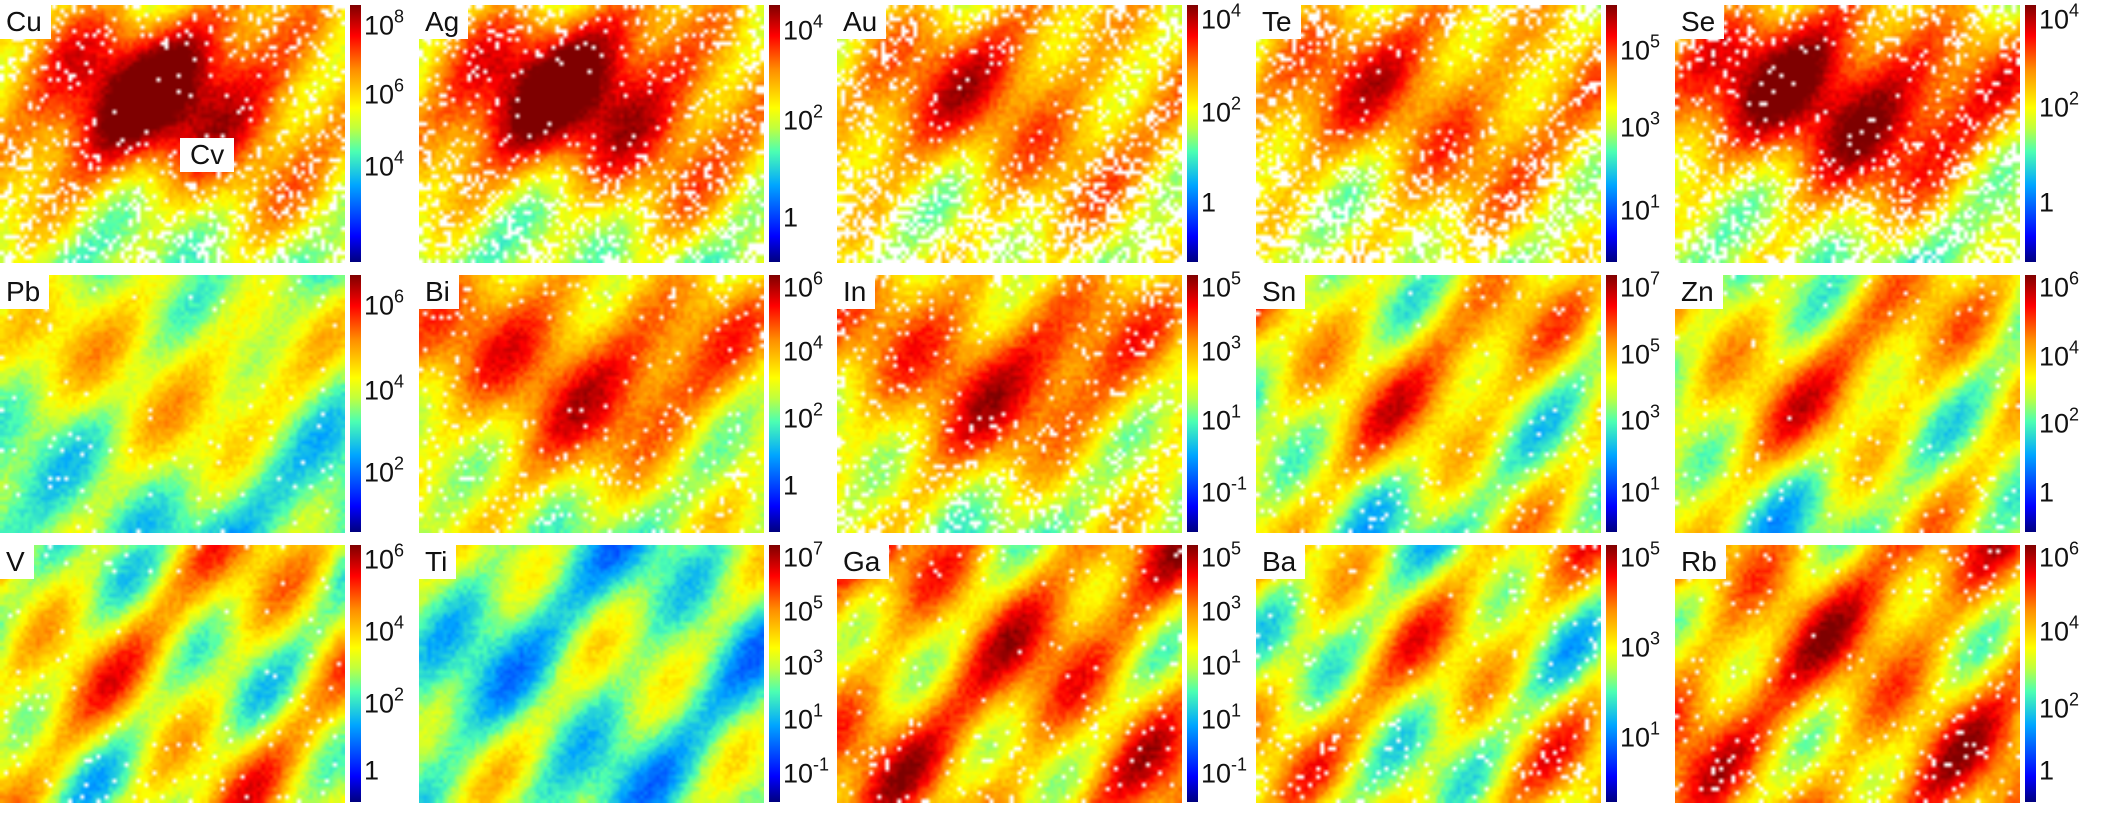  What do you see at coordinates (1847, 674) in the screenshot?
I see `element-map-rb` at bounding box center [1847, 674].